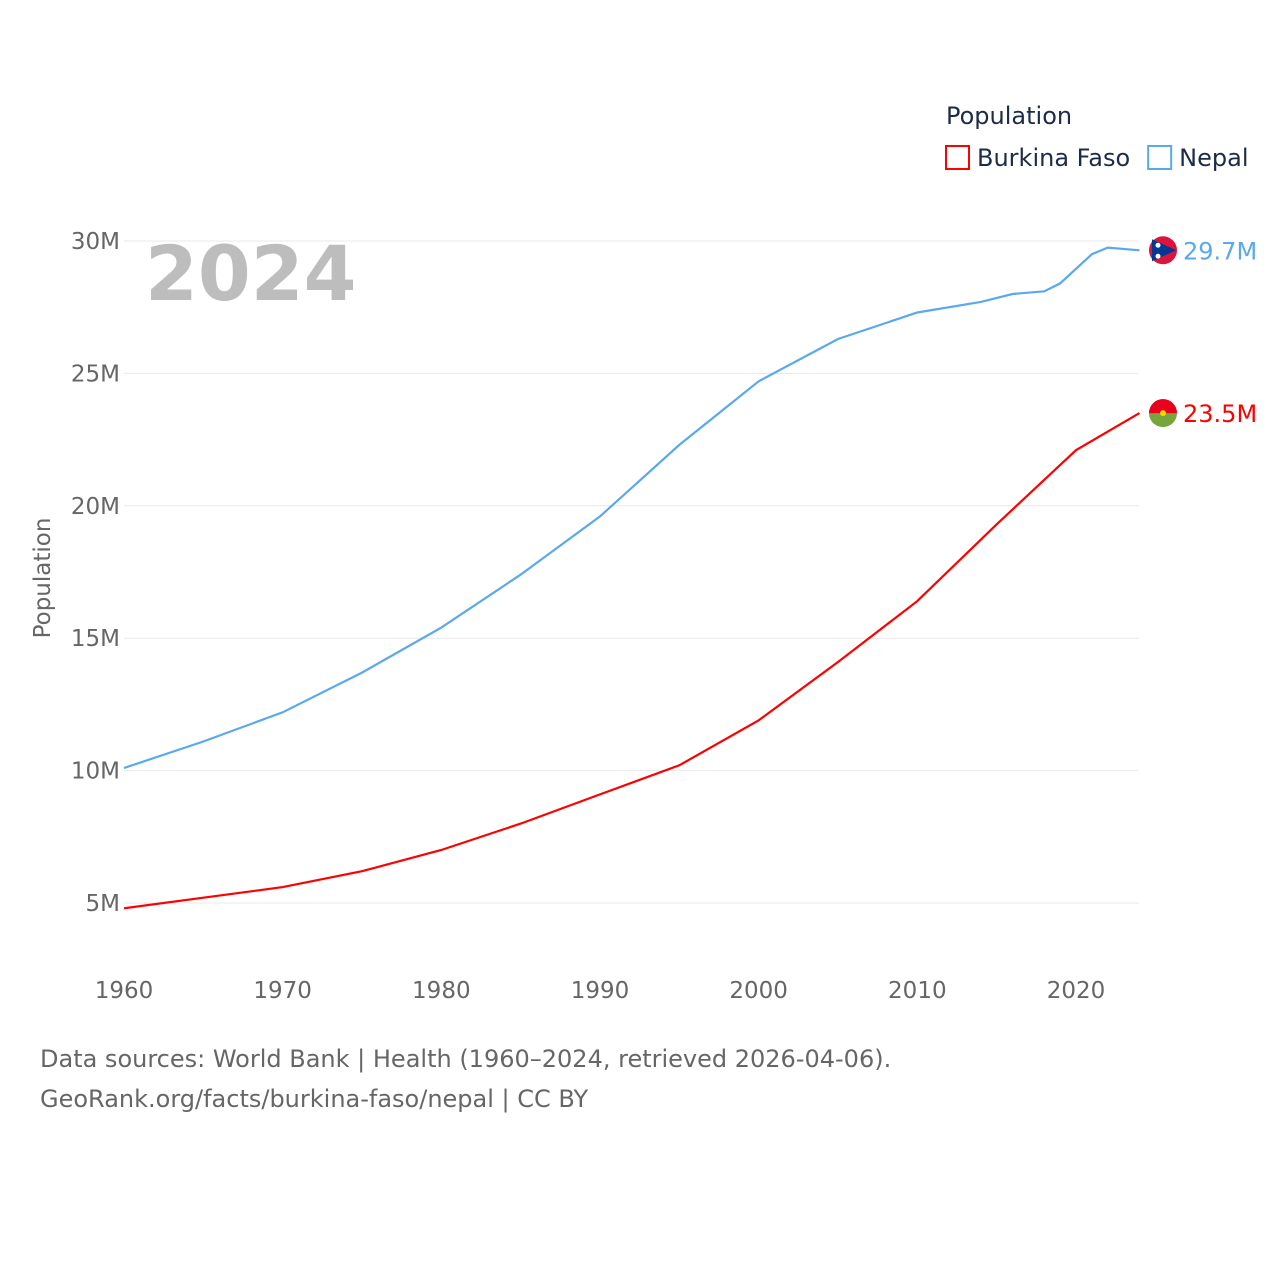 Image resolution: width=1280 pixels, height=1280 pixels. What do you see at coordinates (1076, 991) in the screenshot?
I see `x-tick-label: 2020` at bounding box center [1076, 991].